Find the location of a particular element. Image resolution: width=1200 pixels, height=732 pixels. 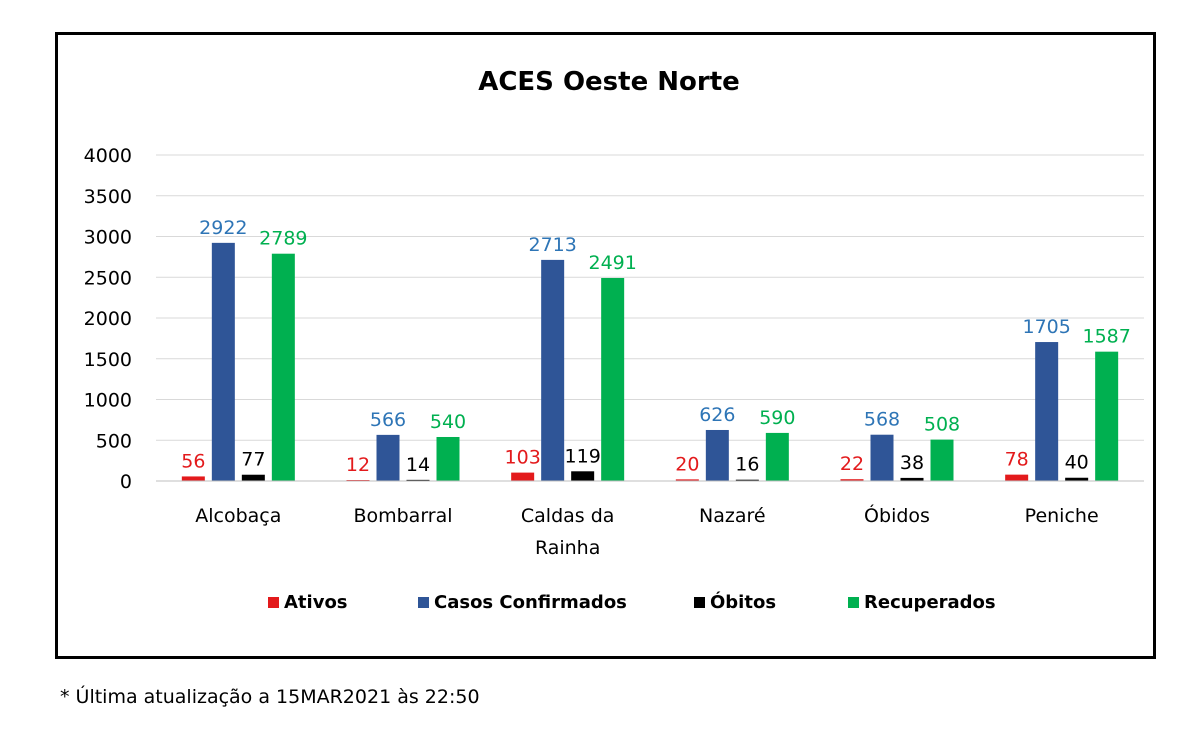

data-label: 22 is located at coordinates (852, 464).